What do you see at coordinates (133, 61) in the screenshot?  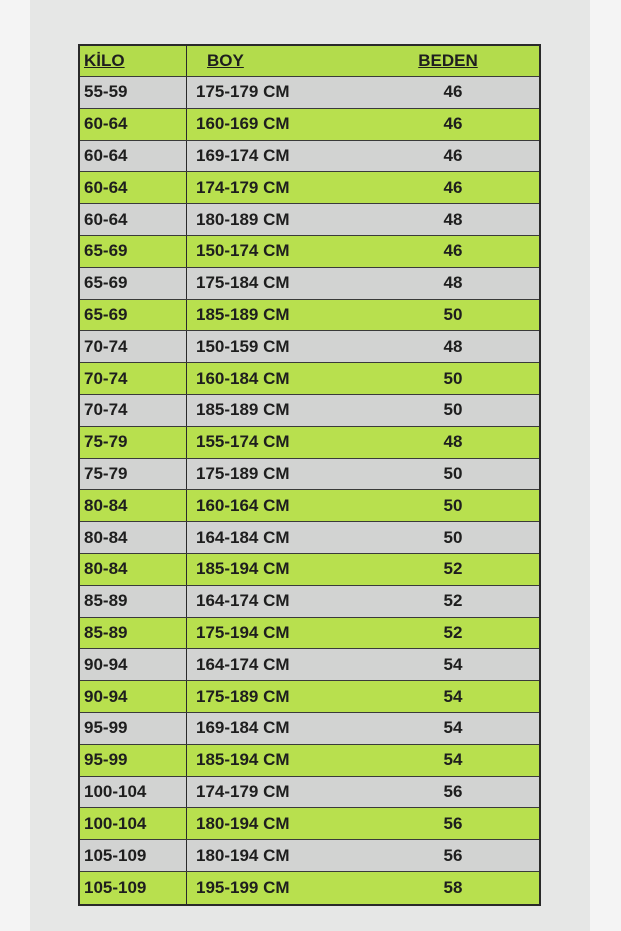 I see `header-kilo-cell: KİLO` at bounding box center [133, 61].